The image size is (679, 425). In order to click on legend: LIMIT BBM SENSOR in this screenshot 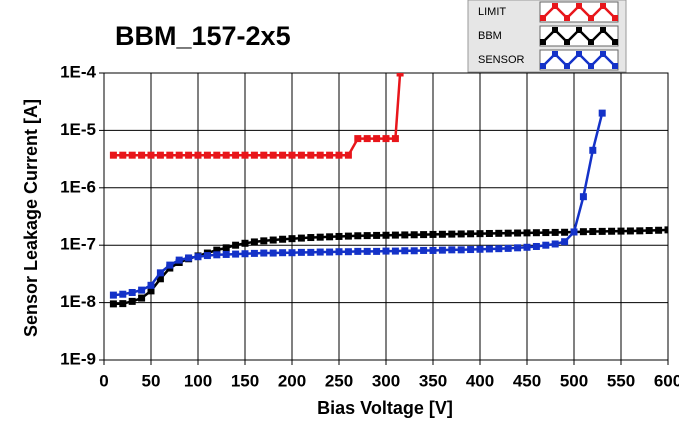, I will do `click(547, 36)`.